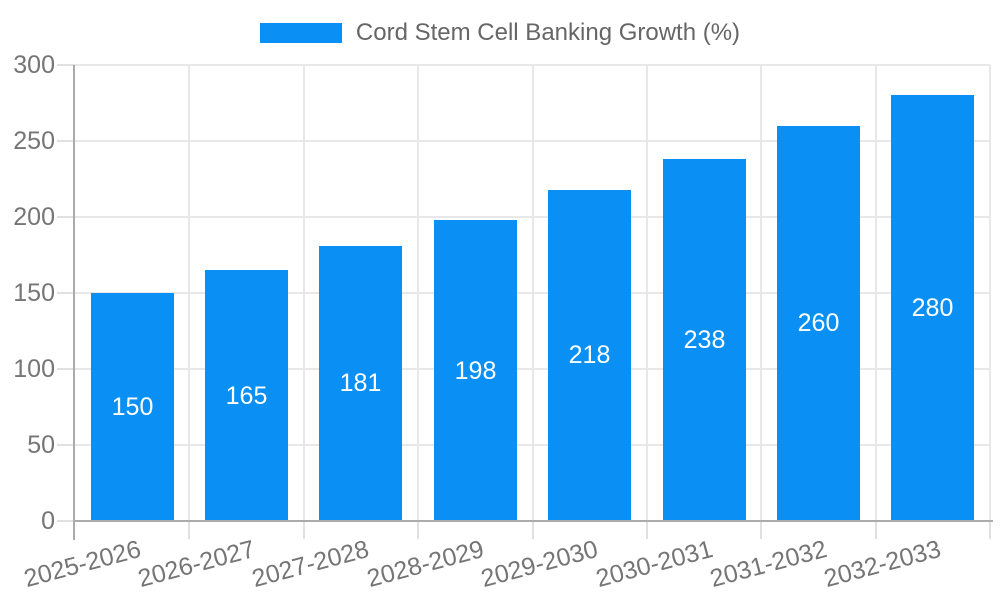  I want to click on bar-2030-2031, so click(704, 340).